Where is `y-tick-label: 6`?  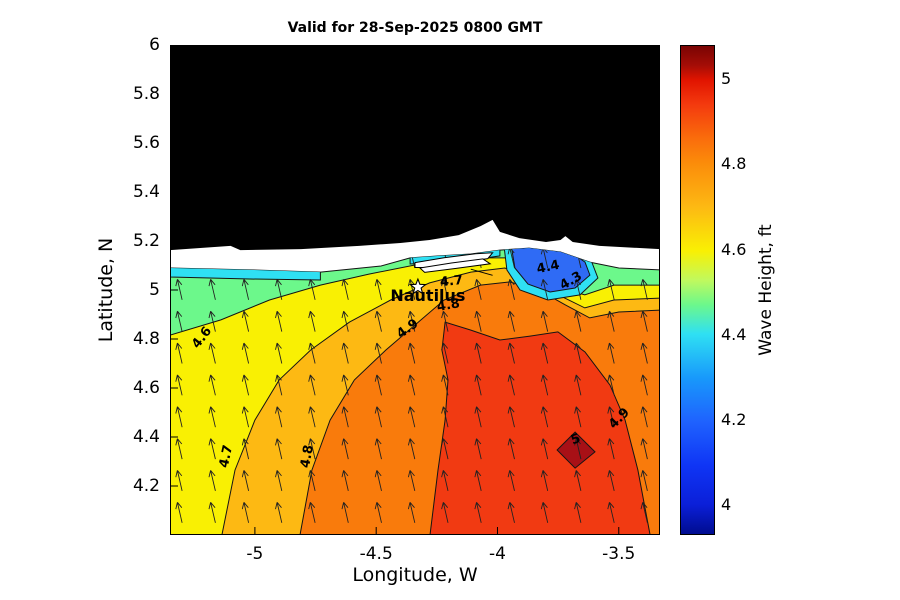
y-tick-label: 6 is located at coordinates (154, 45).